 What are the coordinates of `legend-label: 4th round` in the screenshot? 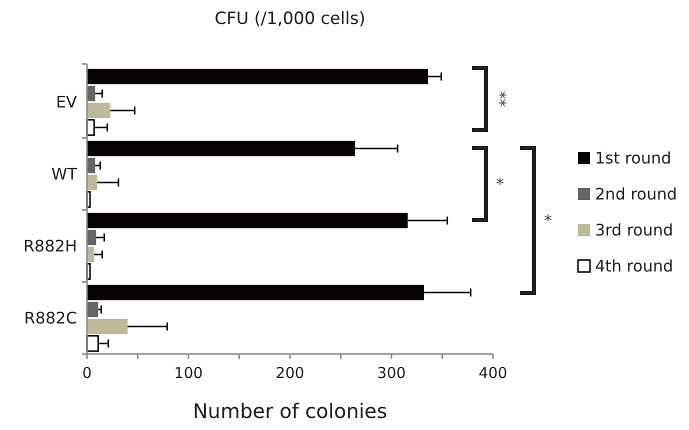 It's located at (634, 266).